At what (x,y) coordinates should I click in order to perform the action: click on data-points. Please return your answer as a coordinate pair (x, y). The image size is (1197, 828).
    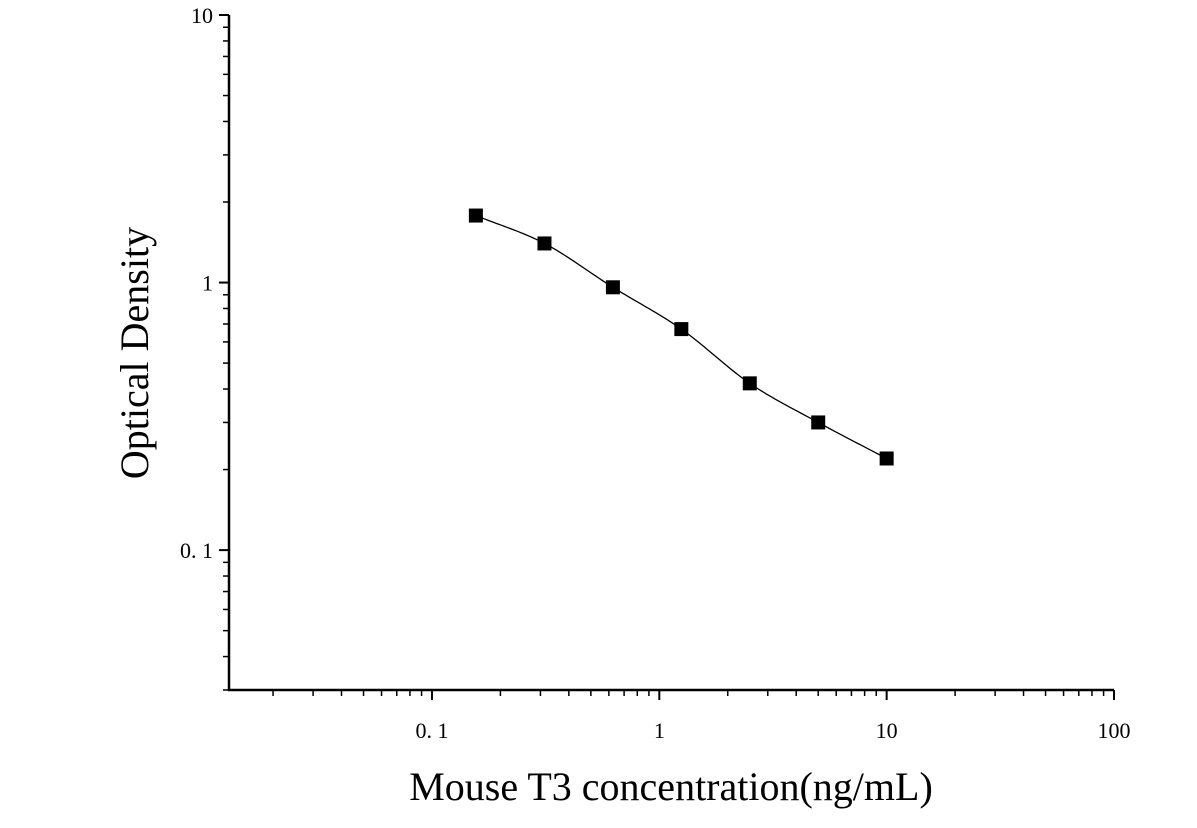
    Looking at the image, I should click on (681, 337).